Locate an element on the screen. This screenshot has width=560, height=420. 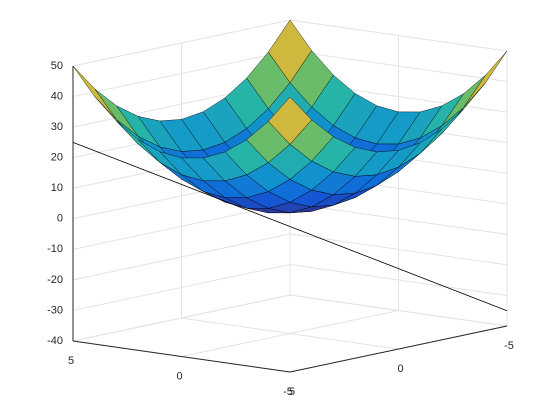
z-tick-label: 40 is located at coordinates (57, 96).